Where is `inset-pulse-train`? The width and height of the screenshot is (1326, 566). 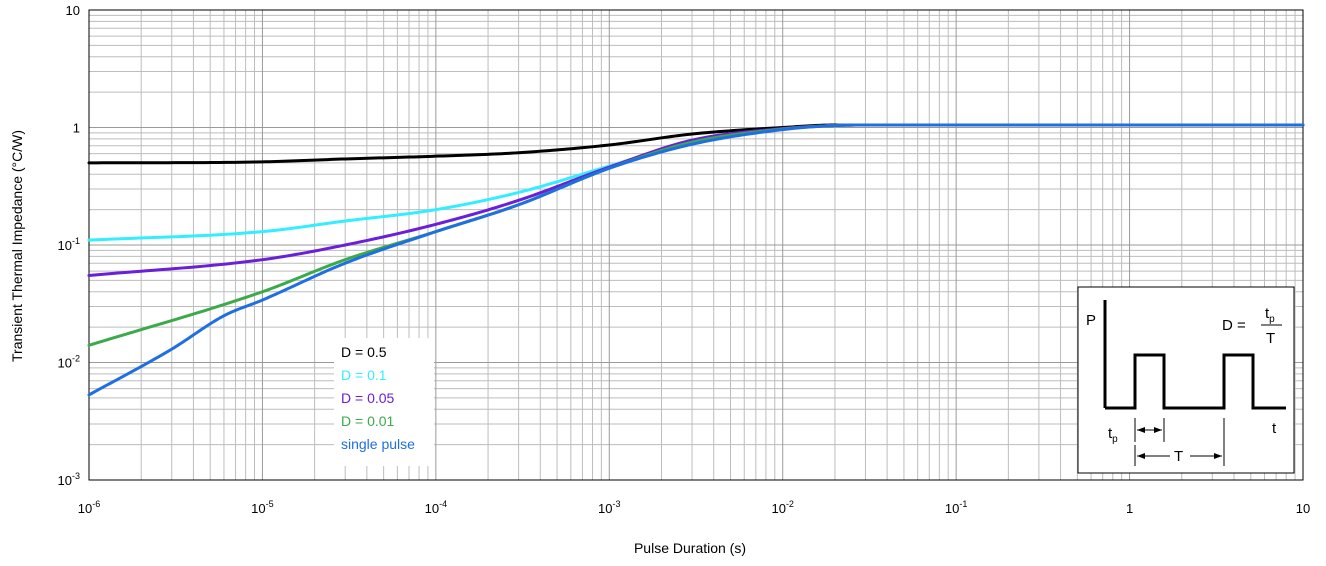 inset-pulse-train is located at coordinates (1195, 381).